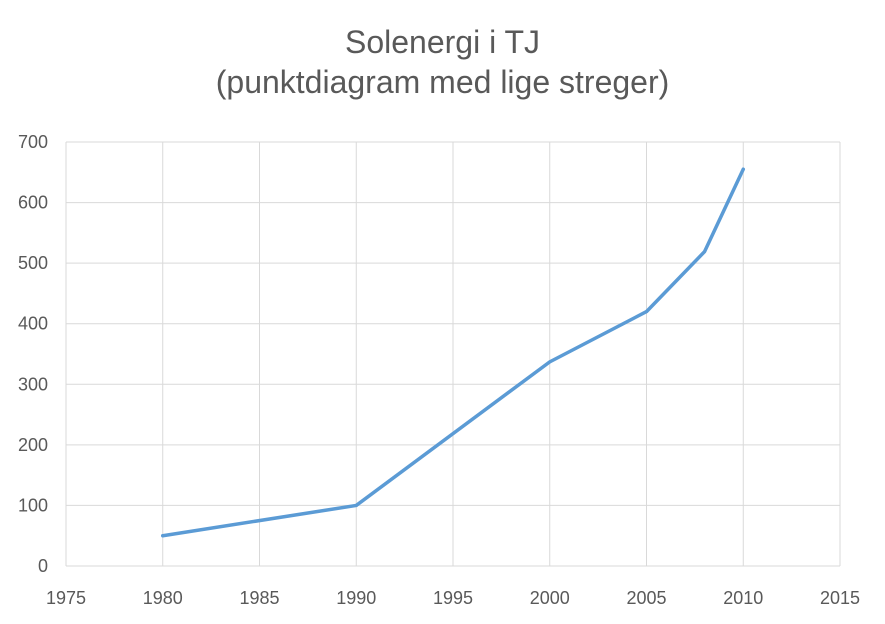 This screenshot has width=885, height=624. I want to click on x-tick-label: 2010, so click(743, 598).